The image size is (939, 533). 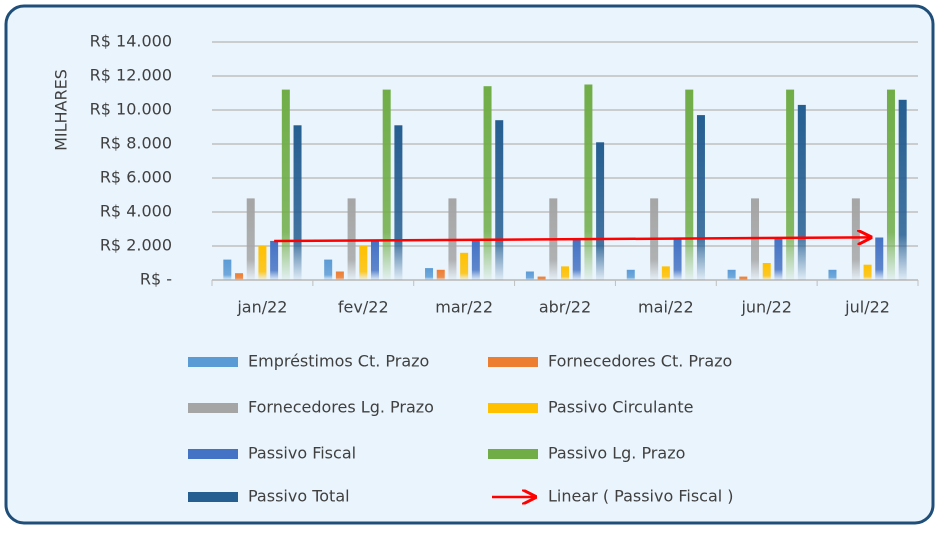 I want to click on legend-label: Empréstimos Ct. Prazo, so click(x=338, y=361).